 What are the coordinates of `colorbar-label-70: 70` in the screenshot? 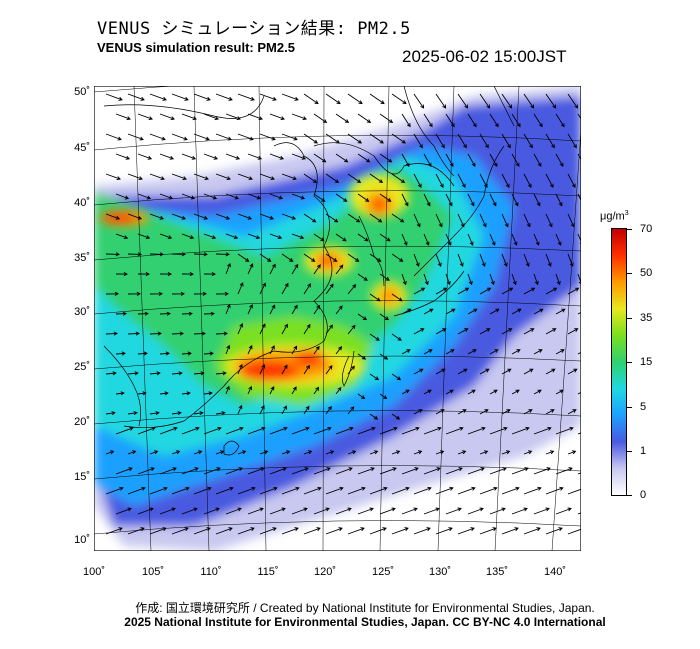 It's located at (646, 229).